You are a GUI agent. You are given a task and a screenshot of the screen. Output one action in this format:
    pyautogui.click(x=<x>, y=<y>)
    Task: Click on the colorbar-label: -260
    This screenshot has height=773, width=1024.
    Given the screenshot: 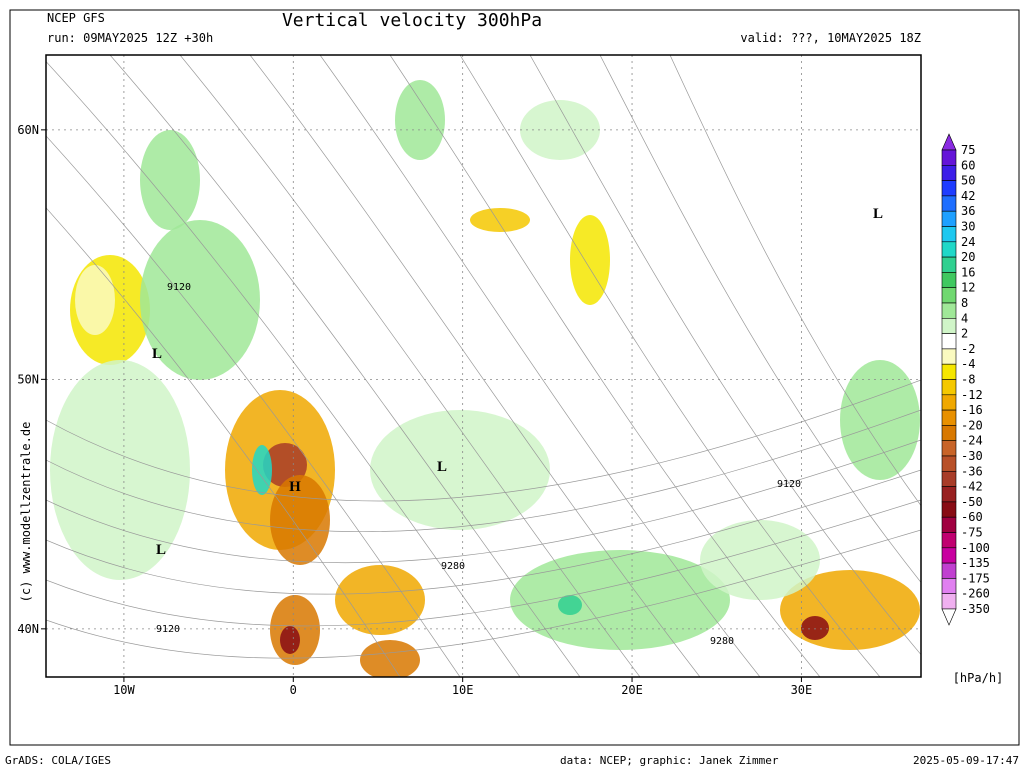 What is the action you would take?
    pyautogui.click(x=975, y=594)
    